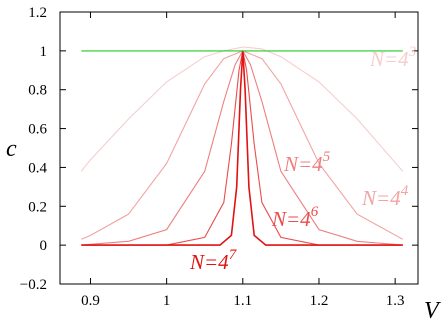  I want to click on y-tick-label: 0, so click(44, 246).